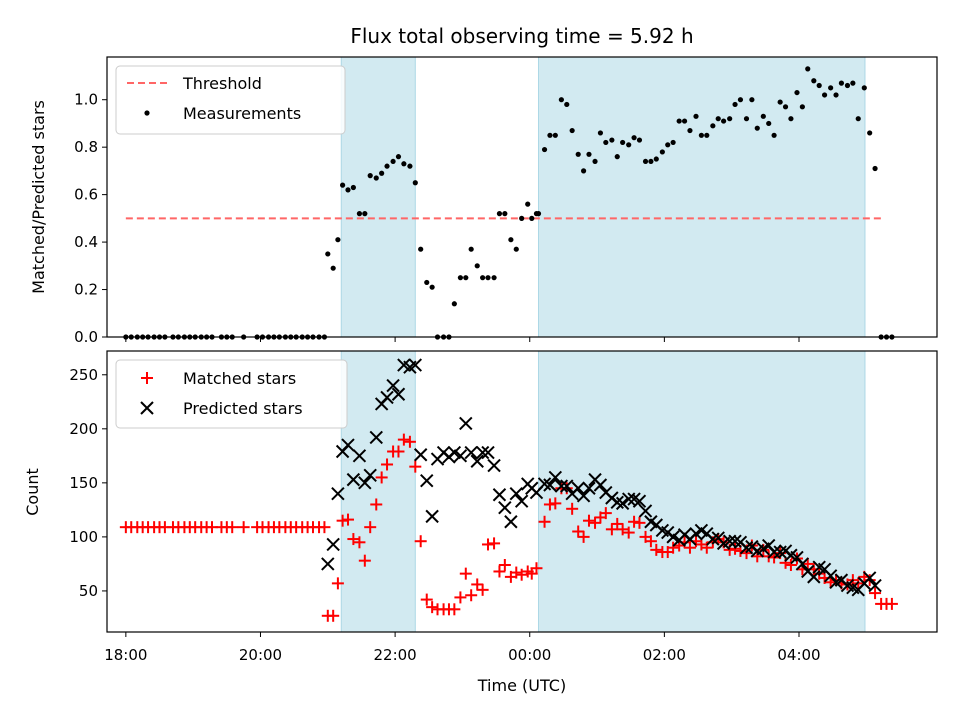  Describe the element at coordinates (222, 83) in the screenshot. I see `threshold-legend-label: Threshold` at that location.